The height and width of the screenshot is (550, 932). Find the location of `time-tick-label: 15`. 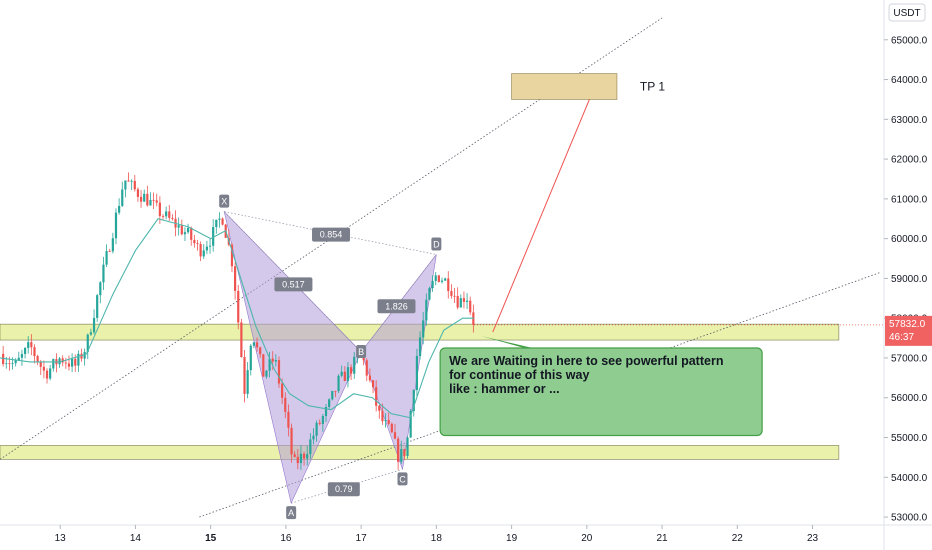

time-tick-label: 15 is located at coordinates (211, 538).